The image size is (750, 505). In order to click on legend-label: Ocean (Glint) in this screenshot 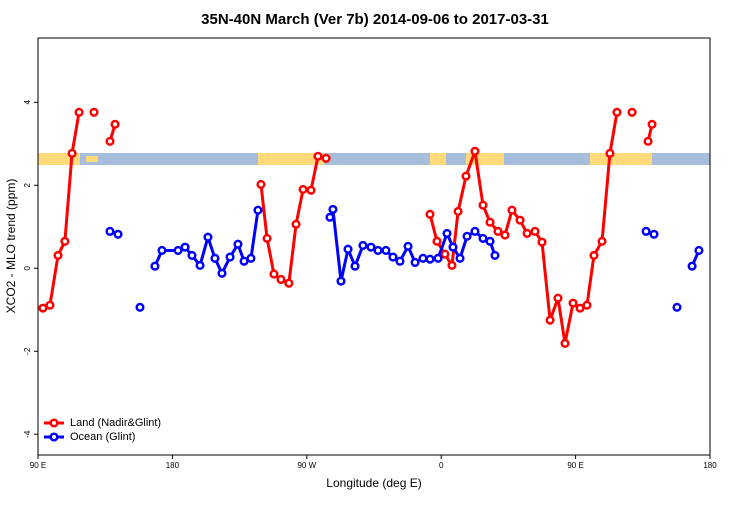, I will do `click(102, 437)`.